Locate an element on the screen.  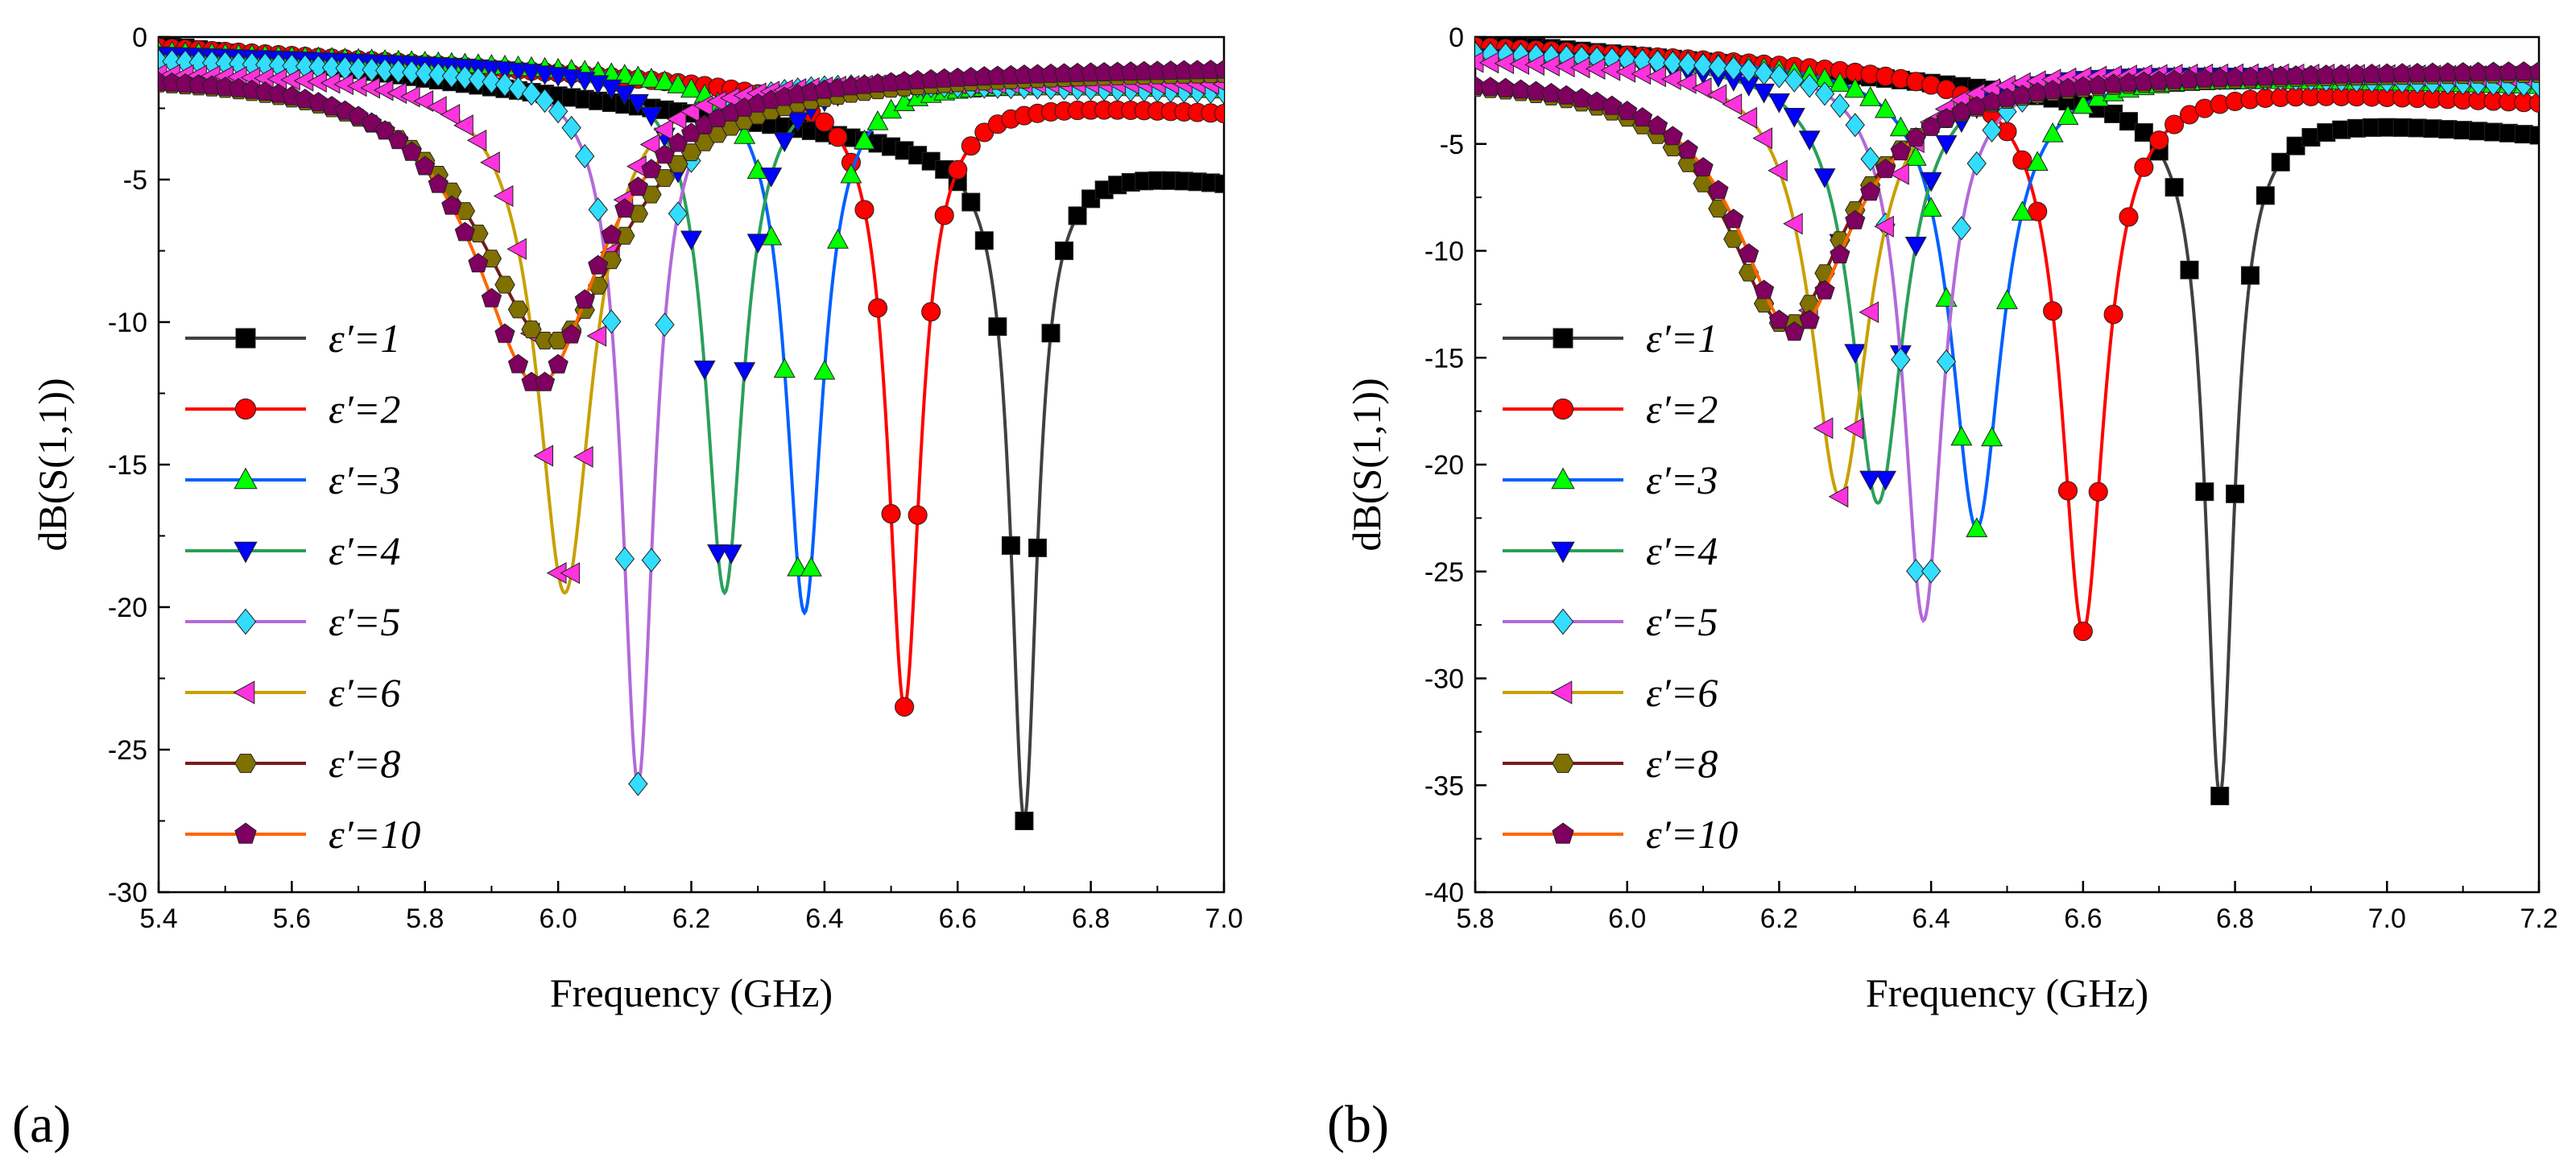
legend-label: ε′=6 is located at coordinates (365, 692).